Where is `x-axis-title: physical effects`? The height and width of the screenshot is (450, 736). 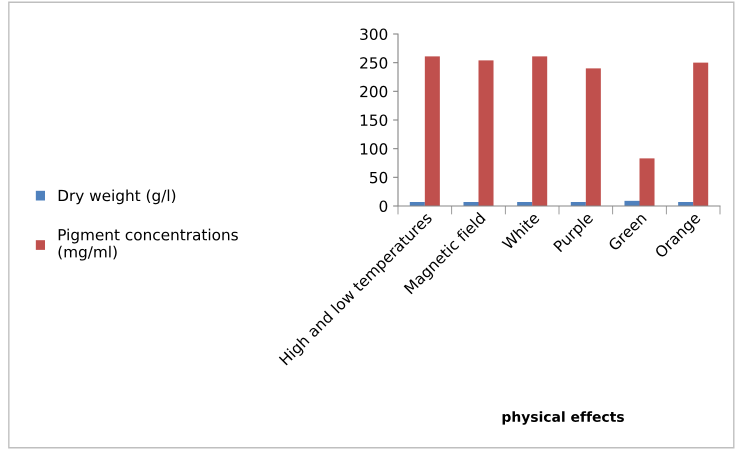
x-axis-title: physical effects is located at coordinates (563, 418).